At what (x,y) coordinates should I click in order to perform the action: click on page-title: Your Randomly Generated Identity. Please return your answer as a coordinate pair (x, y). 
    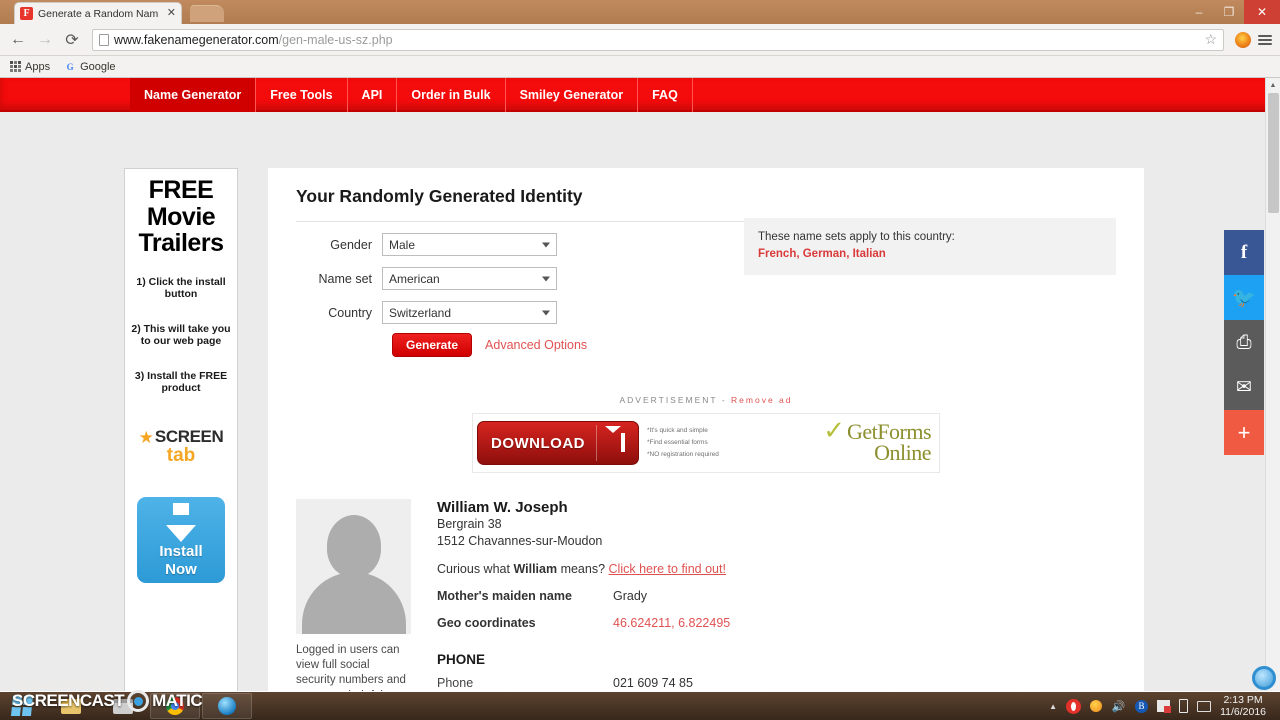
    Looking at the image, I should click on (439, 196).